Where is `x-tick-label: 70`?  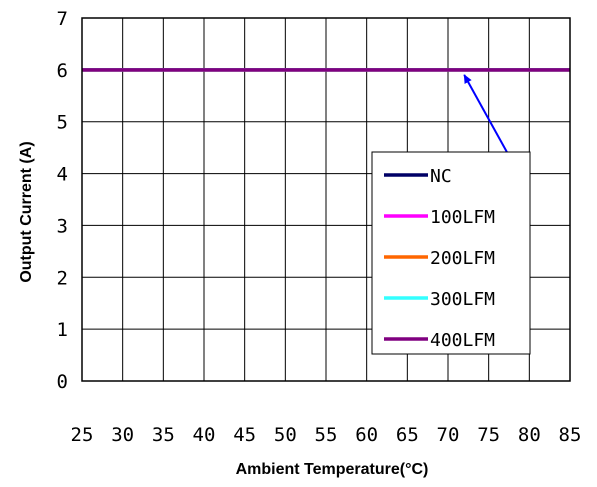 x-tick-label: 70 is located at coordinates (448, 435).